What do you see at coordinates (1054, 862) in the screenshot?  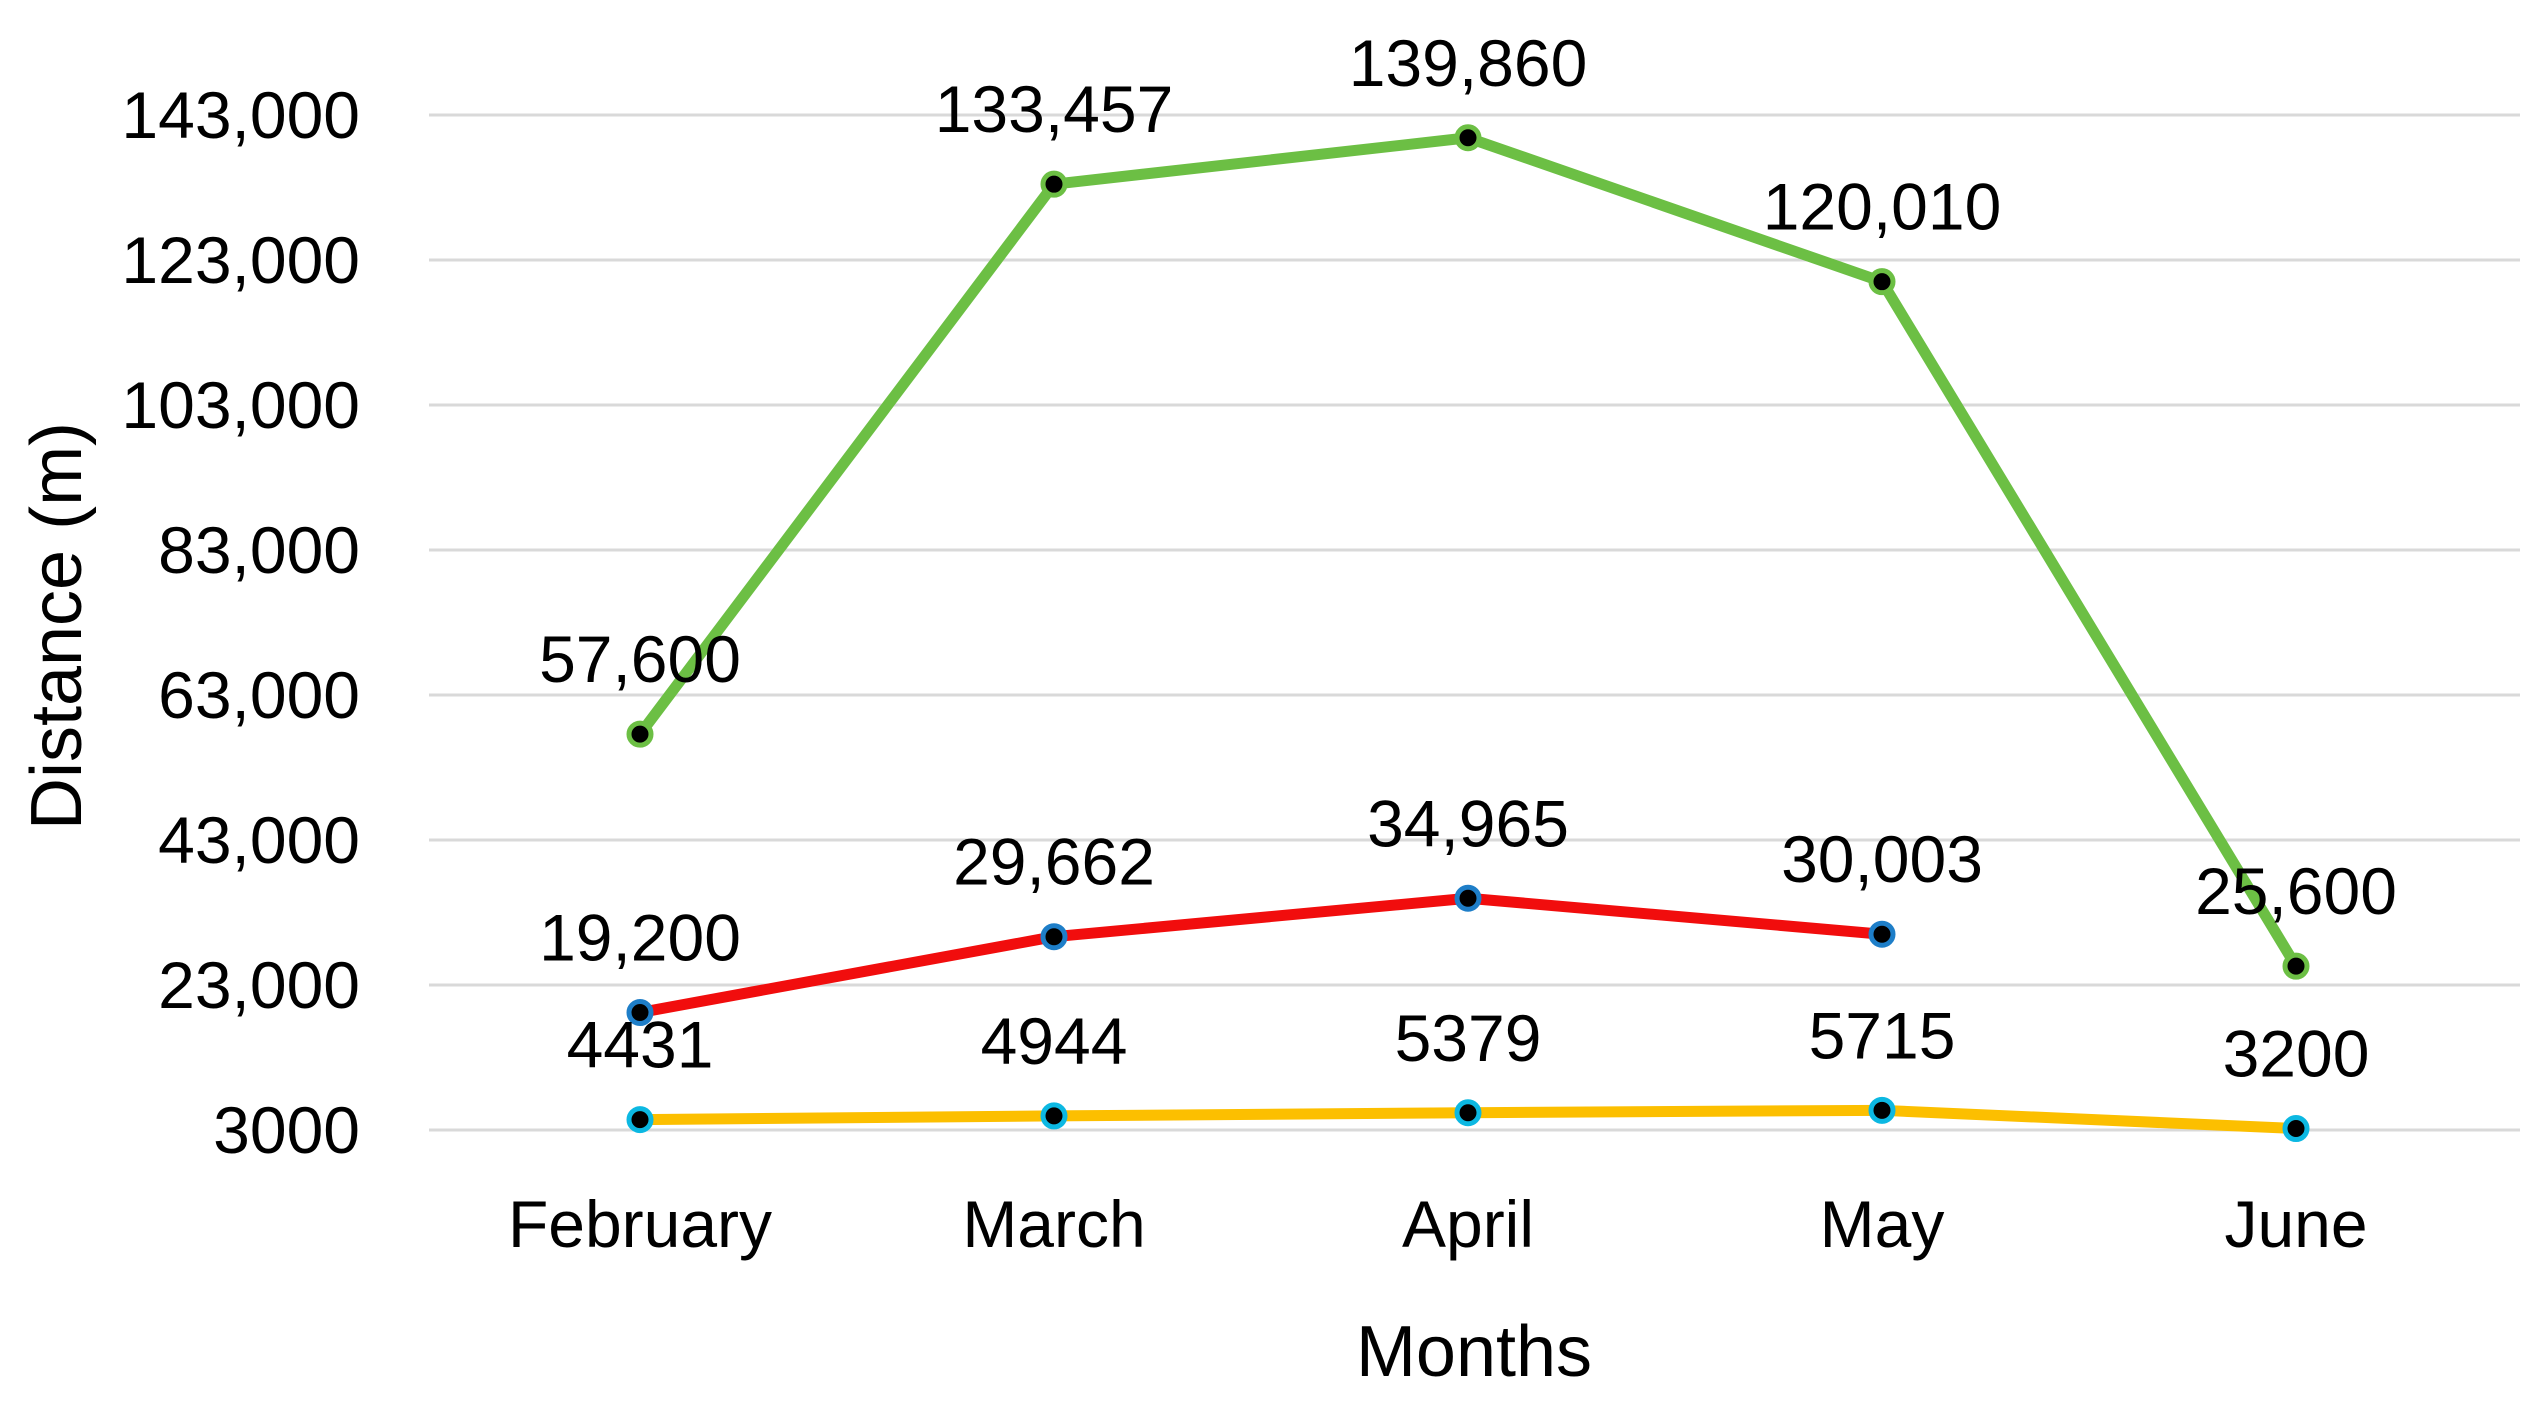 I see `data-point-label-red: 29,662` at bounding box center [1054, 862].